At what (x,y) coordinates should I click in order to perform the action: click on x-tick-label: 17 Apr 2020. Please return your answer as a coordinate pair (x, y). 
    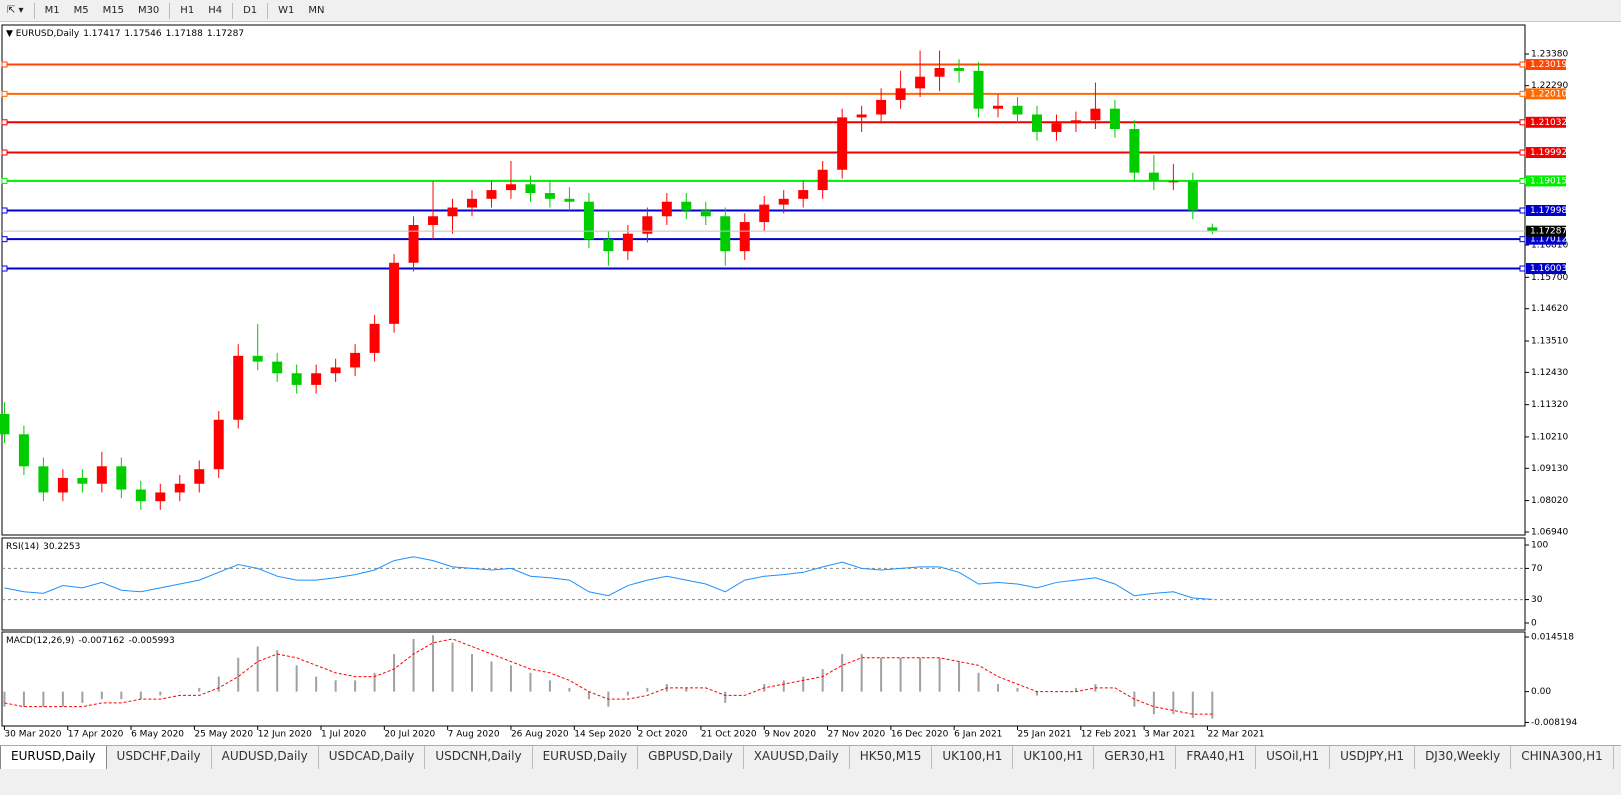
    Looking at the image, I should click on (96, 735).